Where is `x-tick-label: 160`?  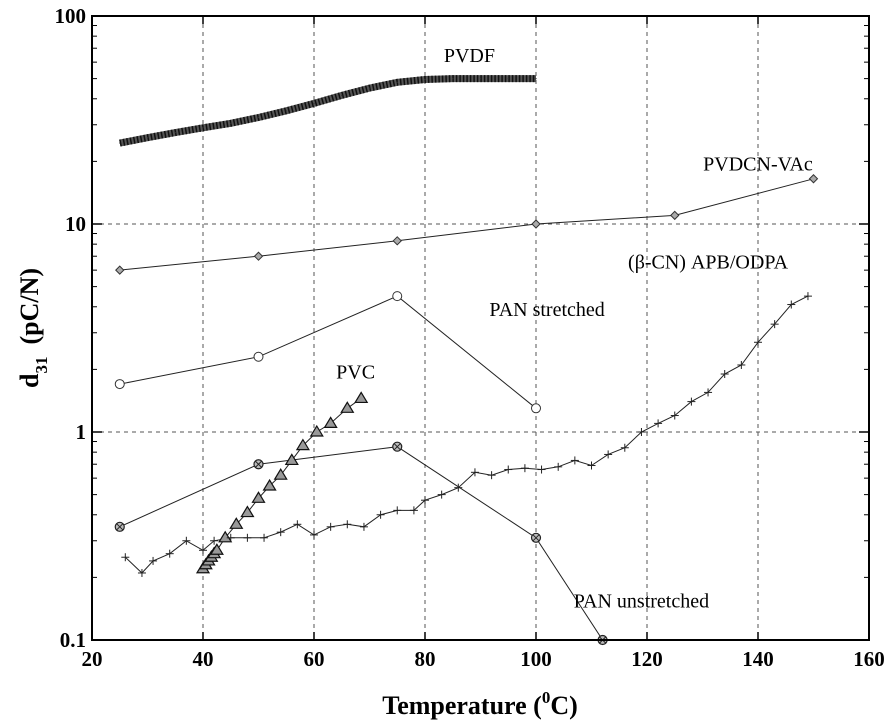 x-tick-label: 160 is located at coordinates (869, 659).